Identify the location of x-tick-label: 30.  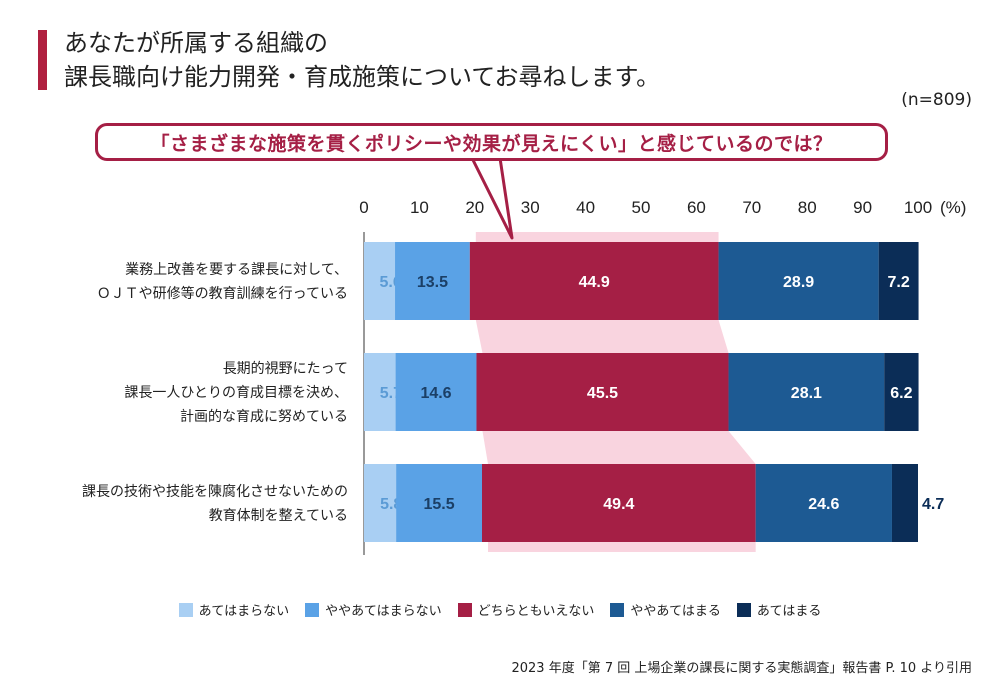
(530, 207).